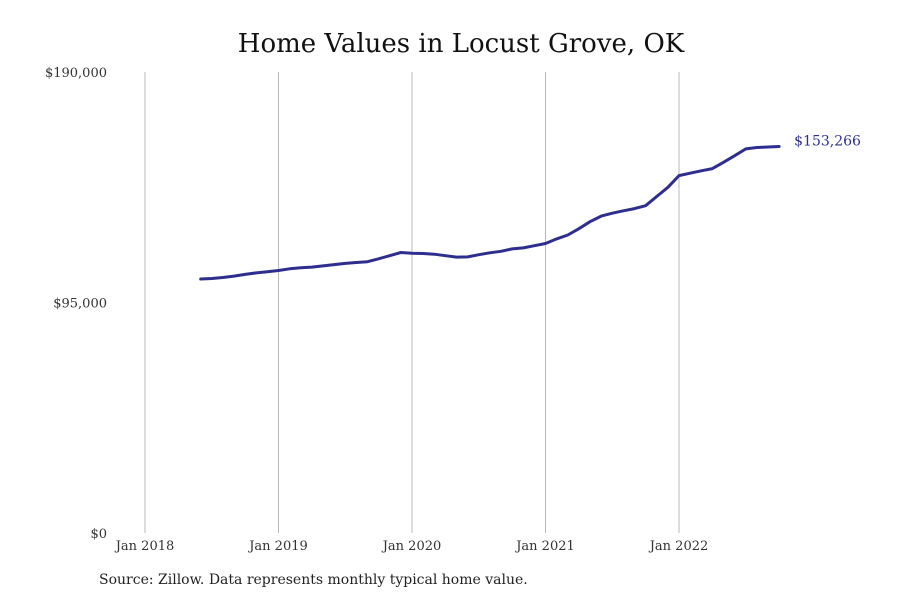  I want to click on x-axis-tick-labels: Jan 2018 Jan 2019 Jan 2020 Jan 2021 Jan 2022, so click(411, 546).